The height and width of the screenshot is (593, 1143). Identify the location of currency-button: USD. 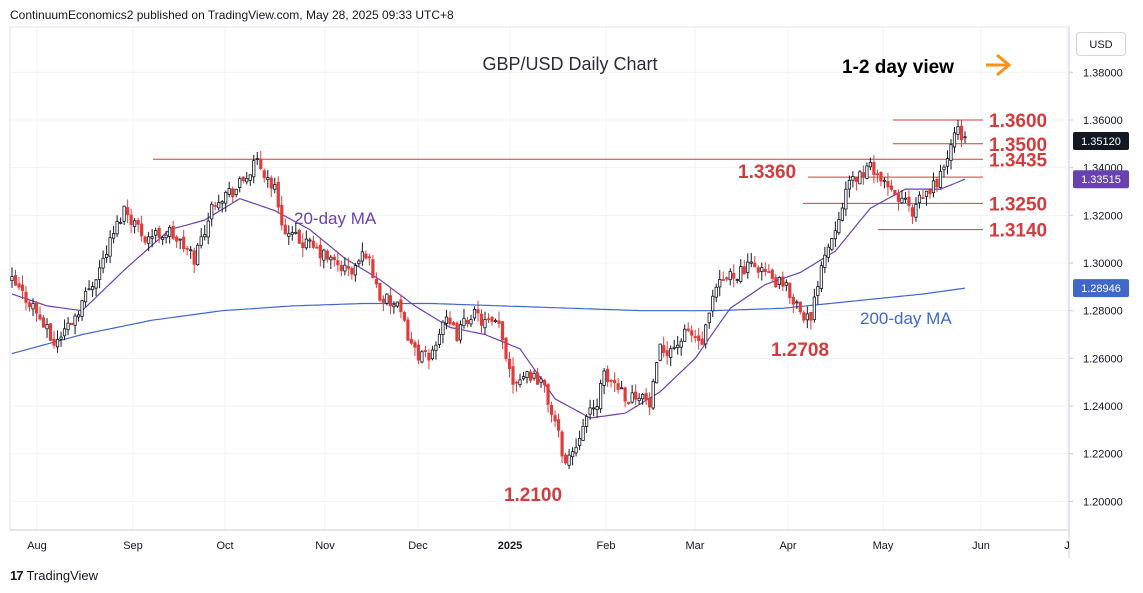
(1101, 44).